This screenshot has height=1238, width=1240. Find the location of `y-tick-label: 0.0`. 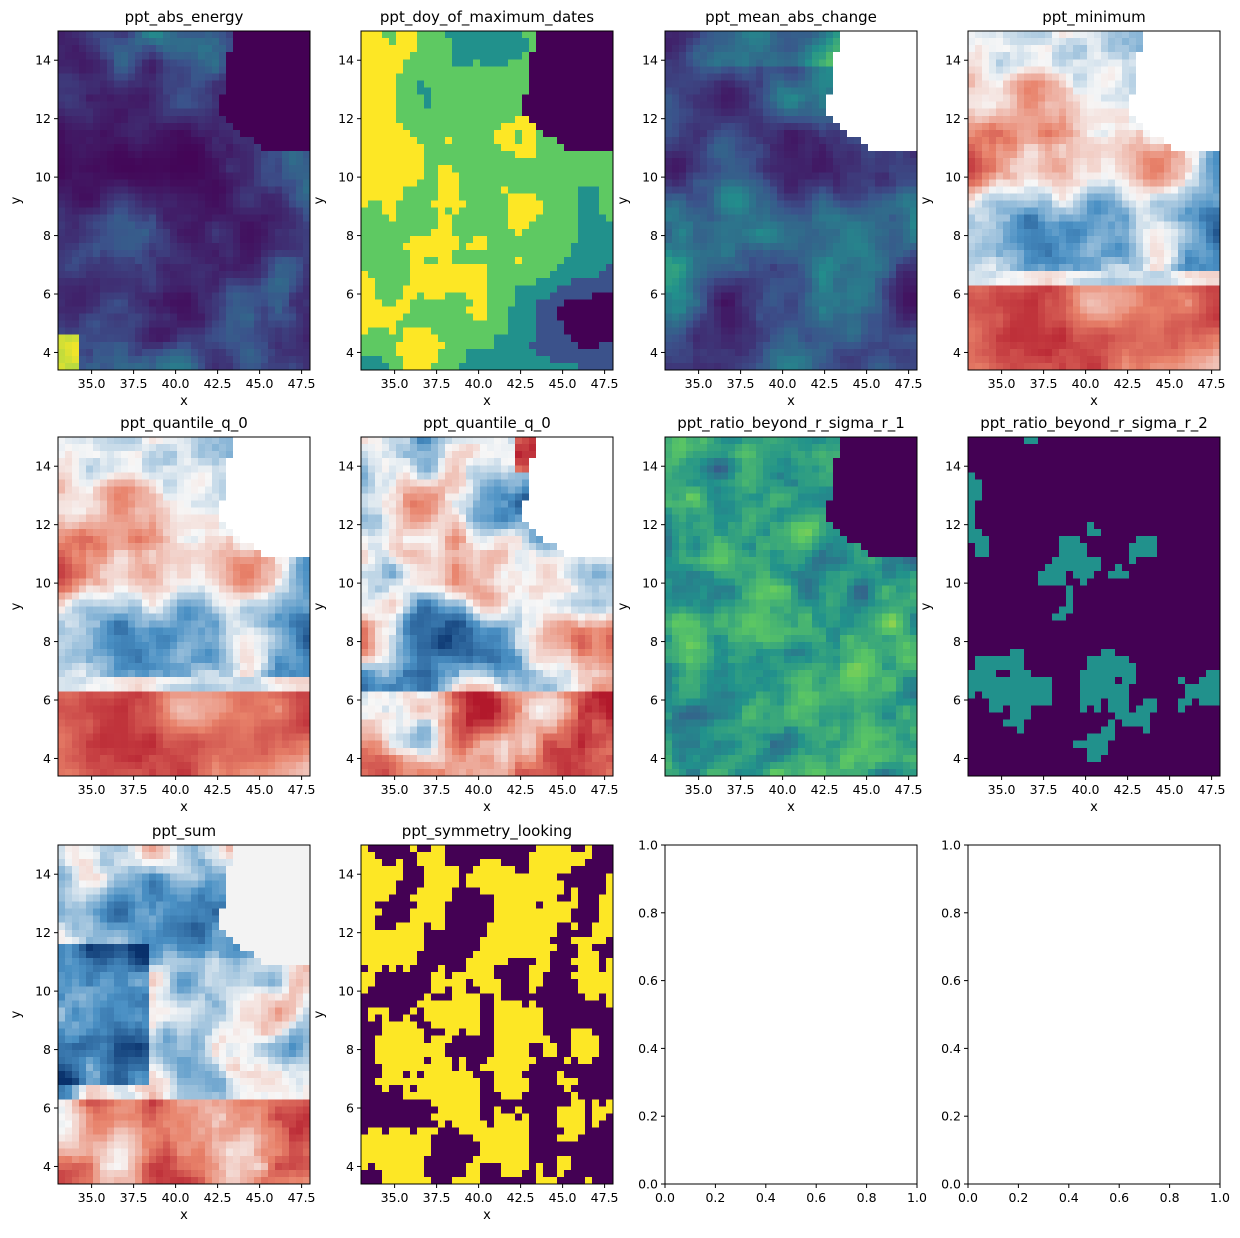

y-tick-label: 0.0 is located at coordinates (951, 1184).